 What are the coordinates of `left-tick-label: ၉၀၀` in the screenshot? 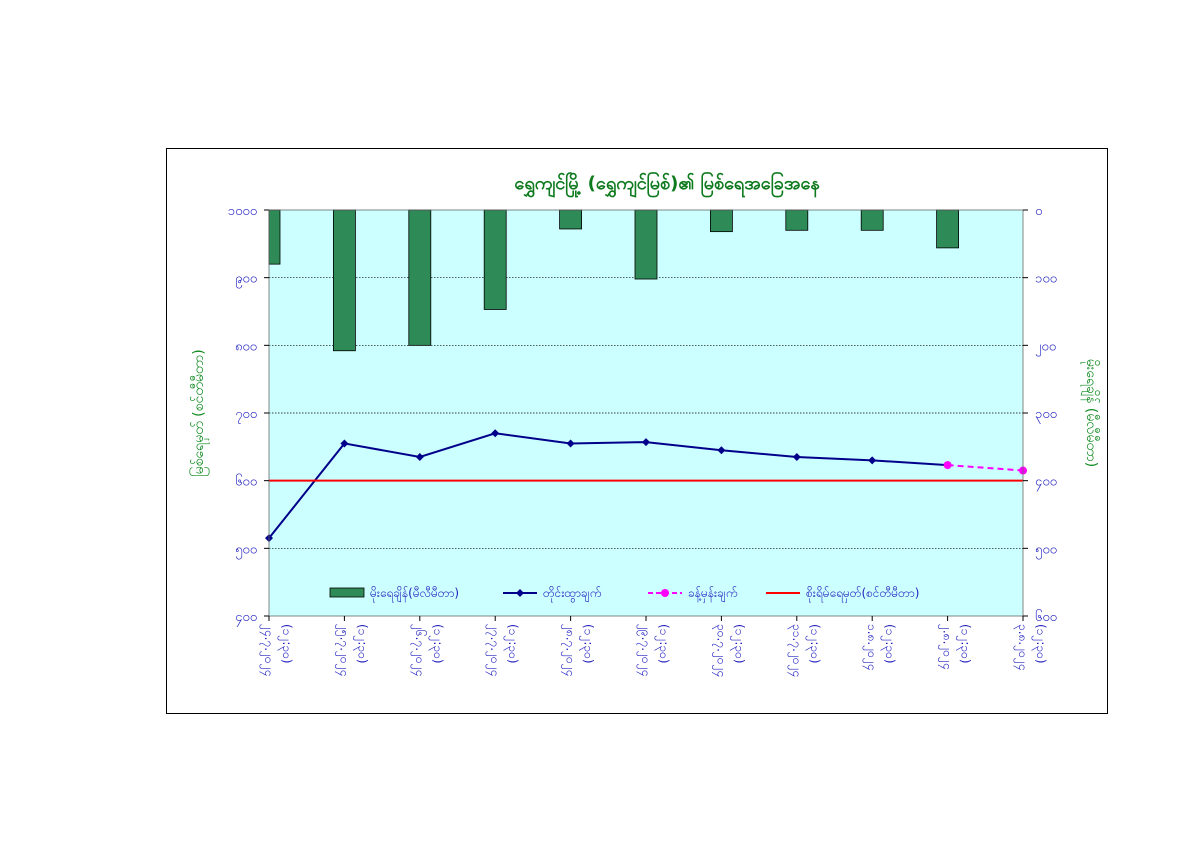 It's located at (246, 280).